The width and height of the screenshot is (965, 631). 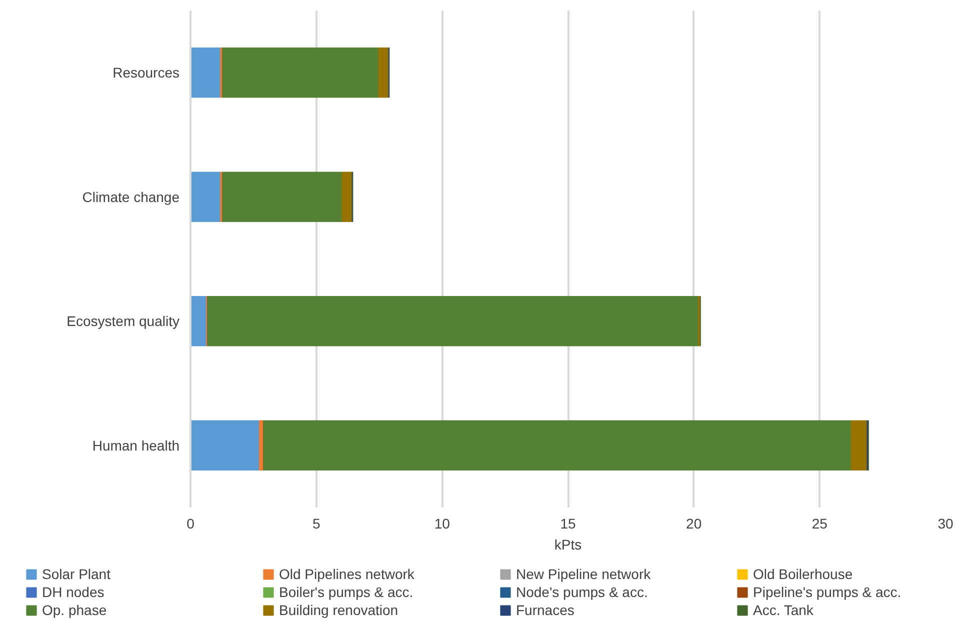 I want to click on y-tick-label: Human health, so click(x=136, y=445).